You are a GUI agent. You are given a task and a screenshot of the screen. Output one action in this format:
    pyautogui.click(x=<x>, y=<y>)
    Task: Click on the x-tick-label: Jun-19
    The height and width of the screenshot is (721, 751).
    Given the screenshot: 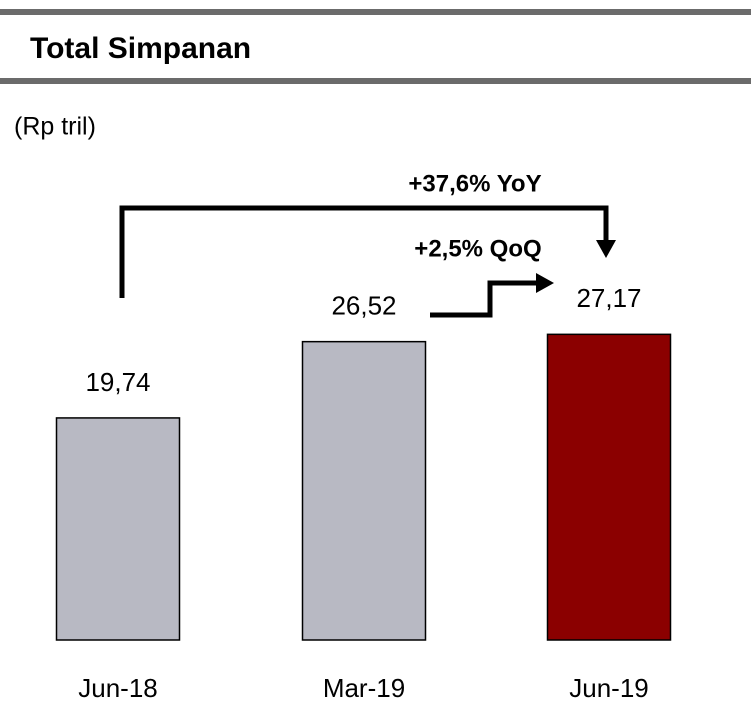 What is the action you would take?
    pyautogui.click(x=609, y=688)
    